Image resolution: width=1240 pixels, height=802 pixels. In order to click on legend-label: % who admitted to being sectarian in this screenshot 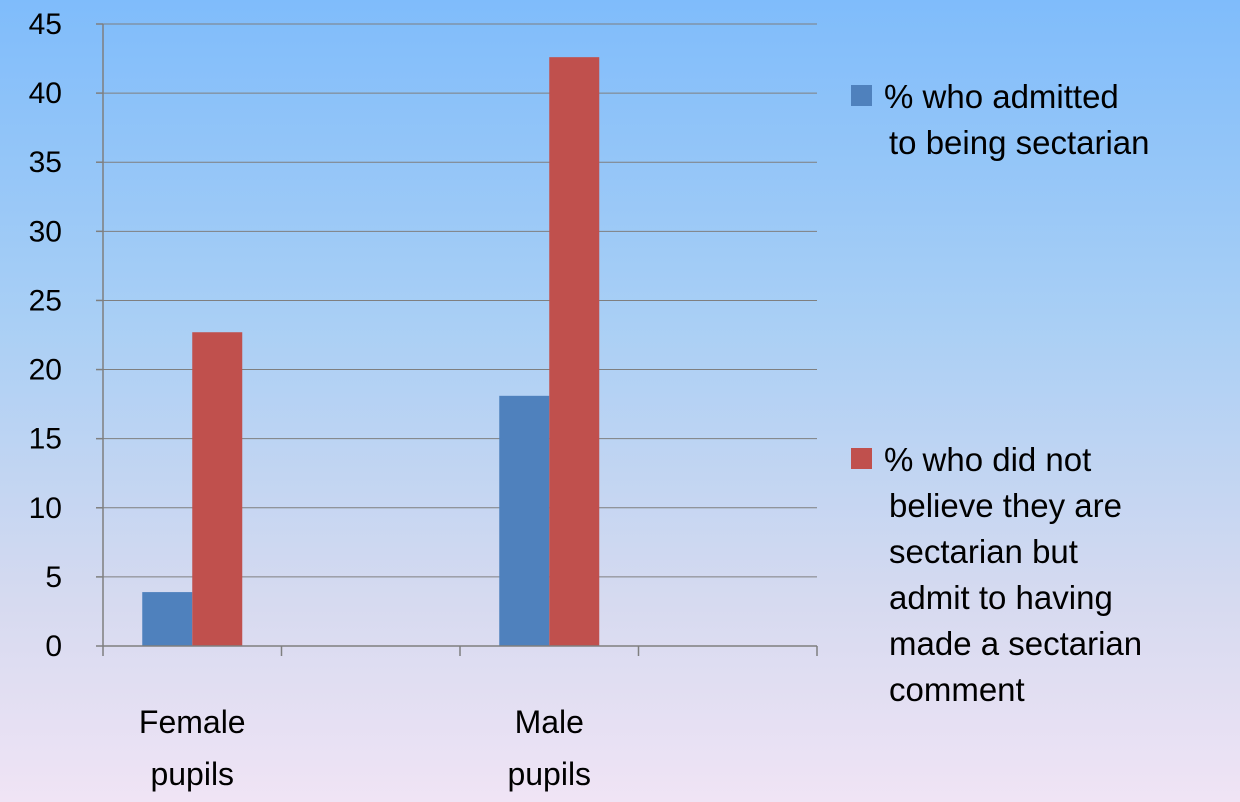, I will do `click(1017, 119)`.